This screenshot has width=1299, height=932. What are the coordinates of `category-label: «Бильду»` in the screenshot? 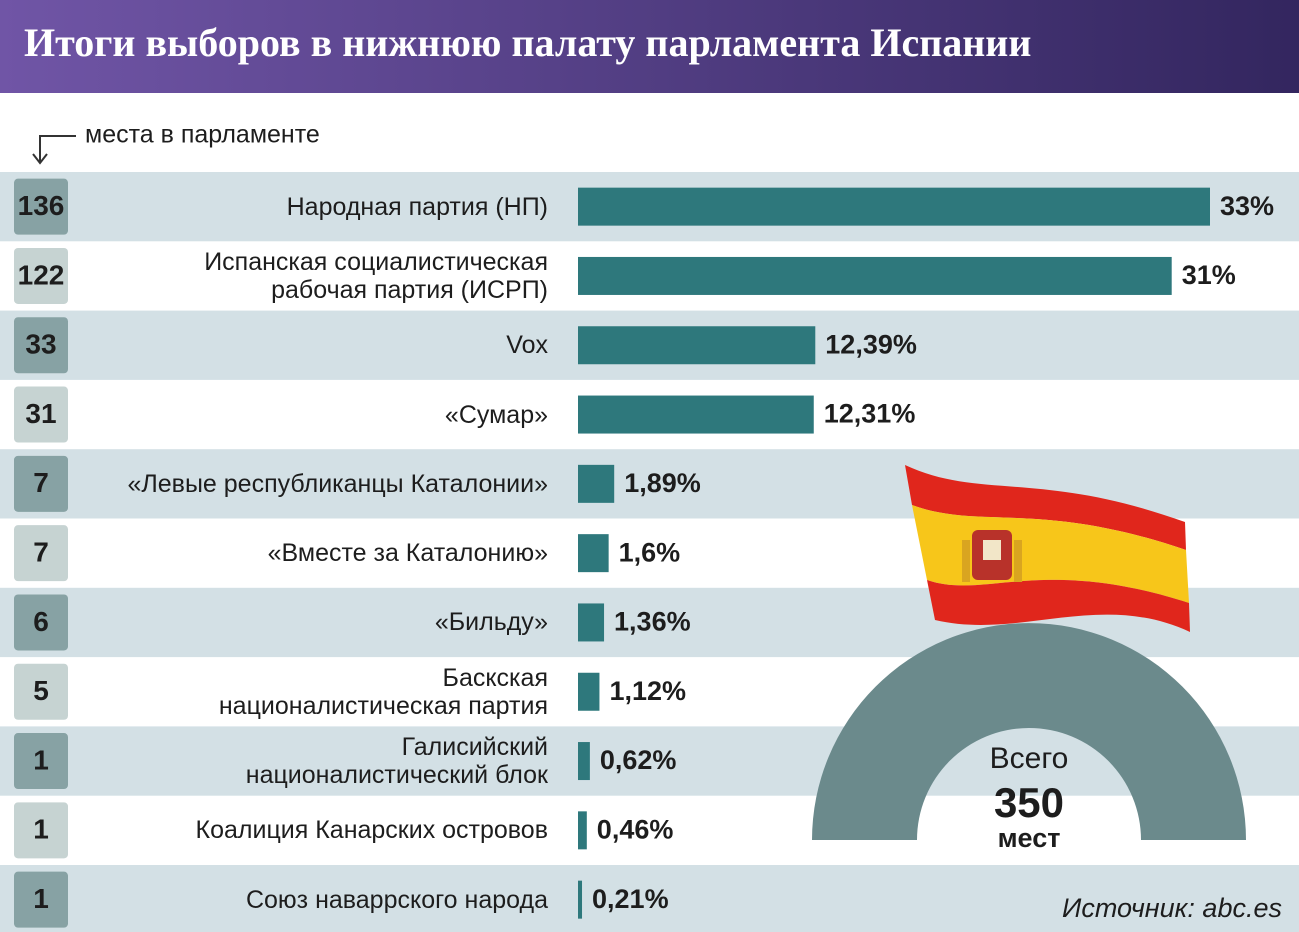 It's located at (491, 622).